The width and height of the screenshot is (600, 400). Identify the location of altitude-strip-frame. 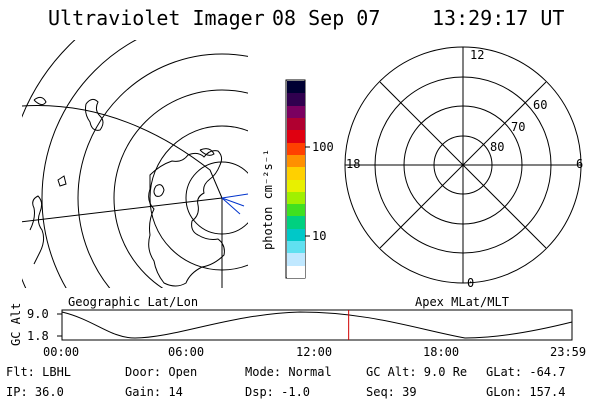
(317, 325).